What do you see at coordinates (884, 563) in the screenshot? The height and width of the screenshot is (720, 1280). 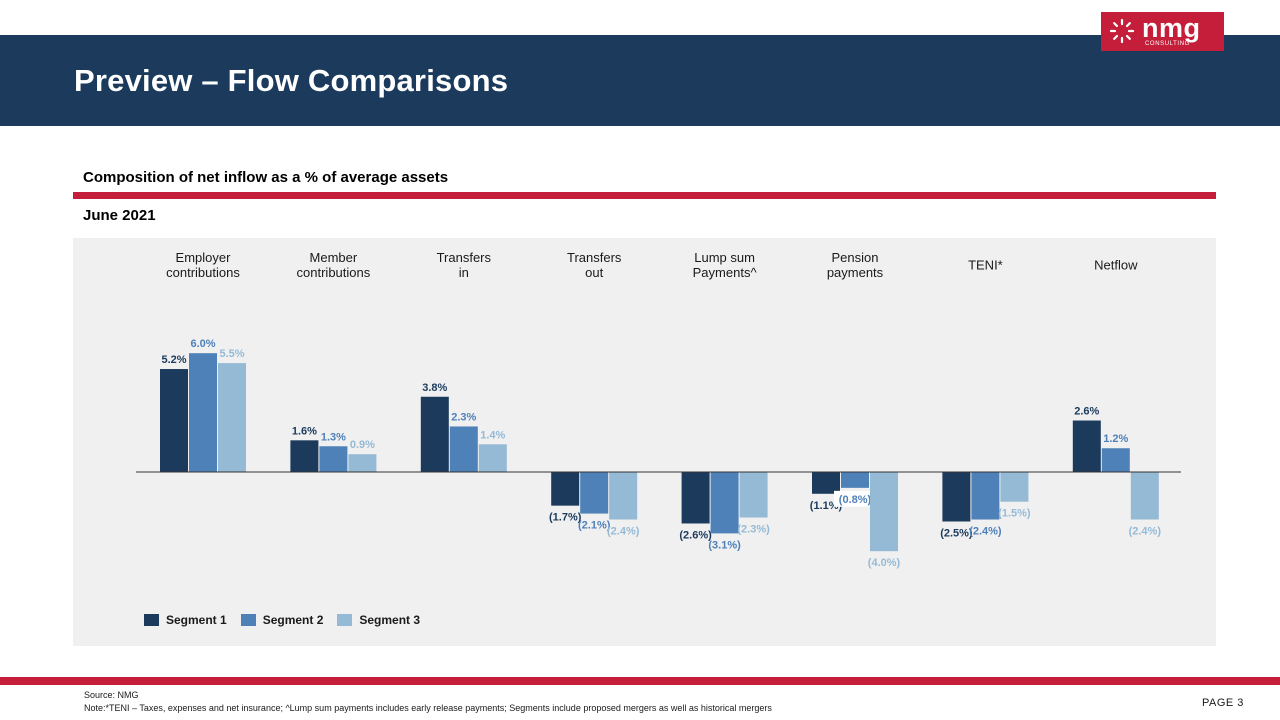 I see `data-label: (4.0%)` at bounding box center [884, 563].